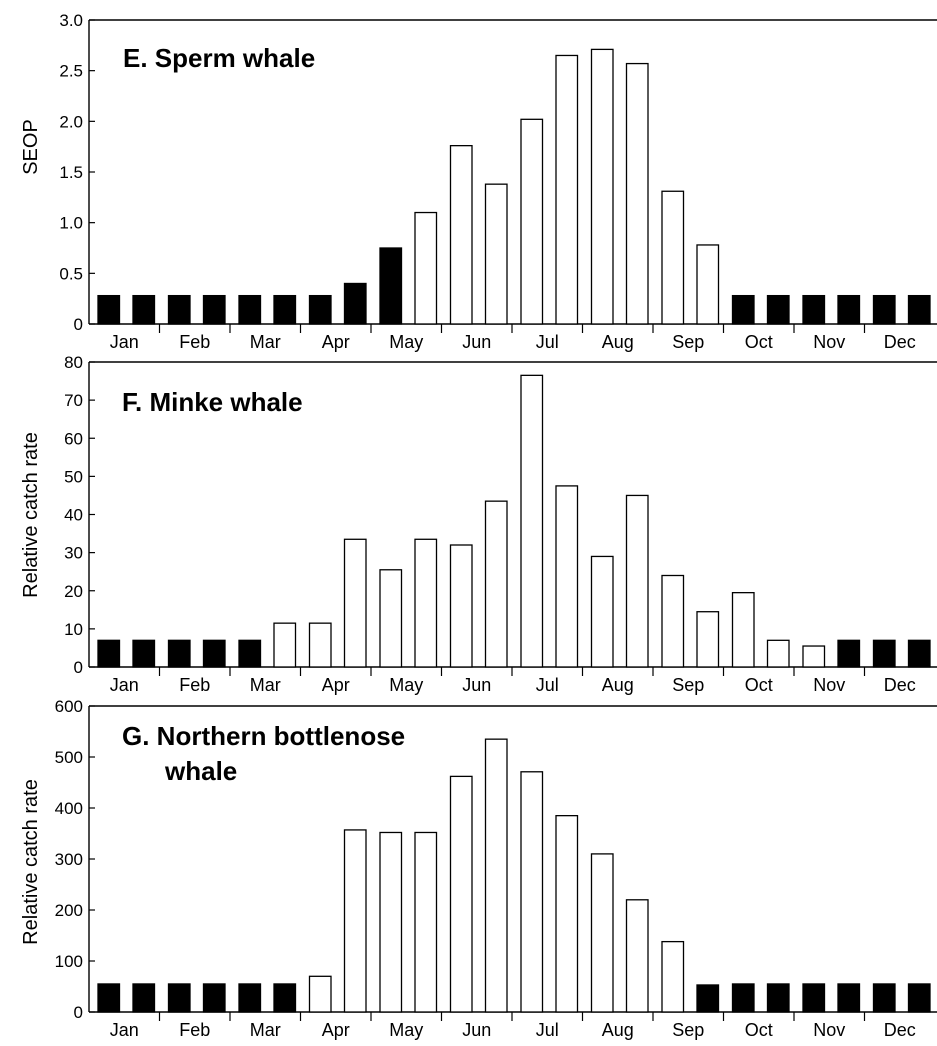 This screenshot has width=937, height=1046. What do you see at coordinates (71, 273) in the screenshot?
I see `y-tick-label: 0.5` at bounding box center [71, 273].